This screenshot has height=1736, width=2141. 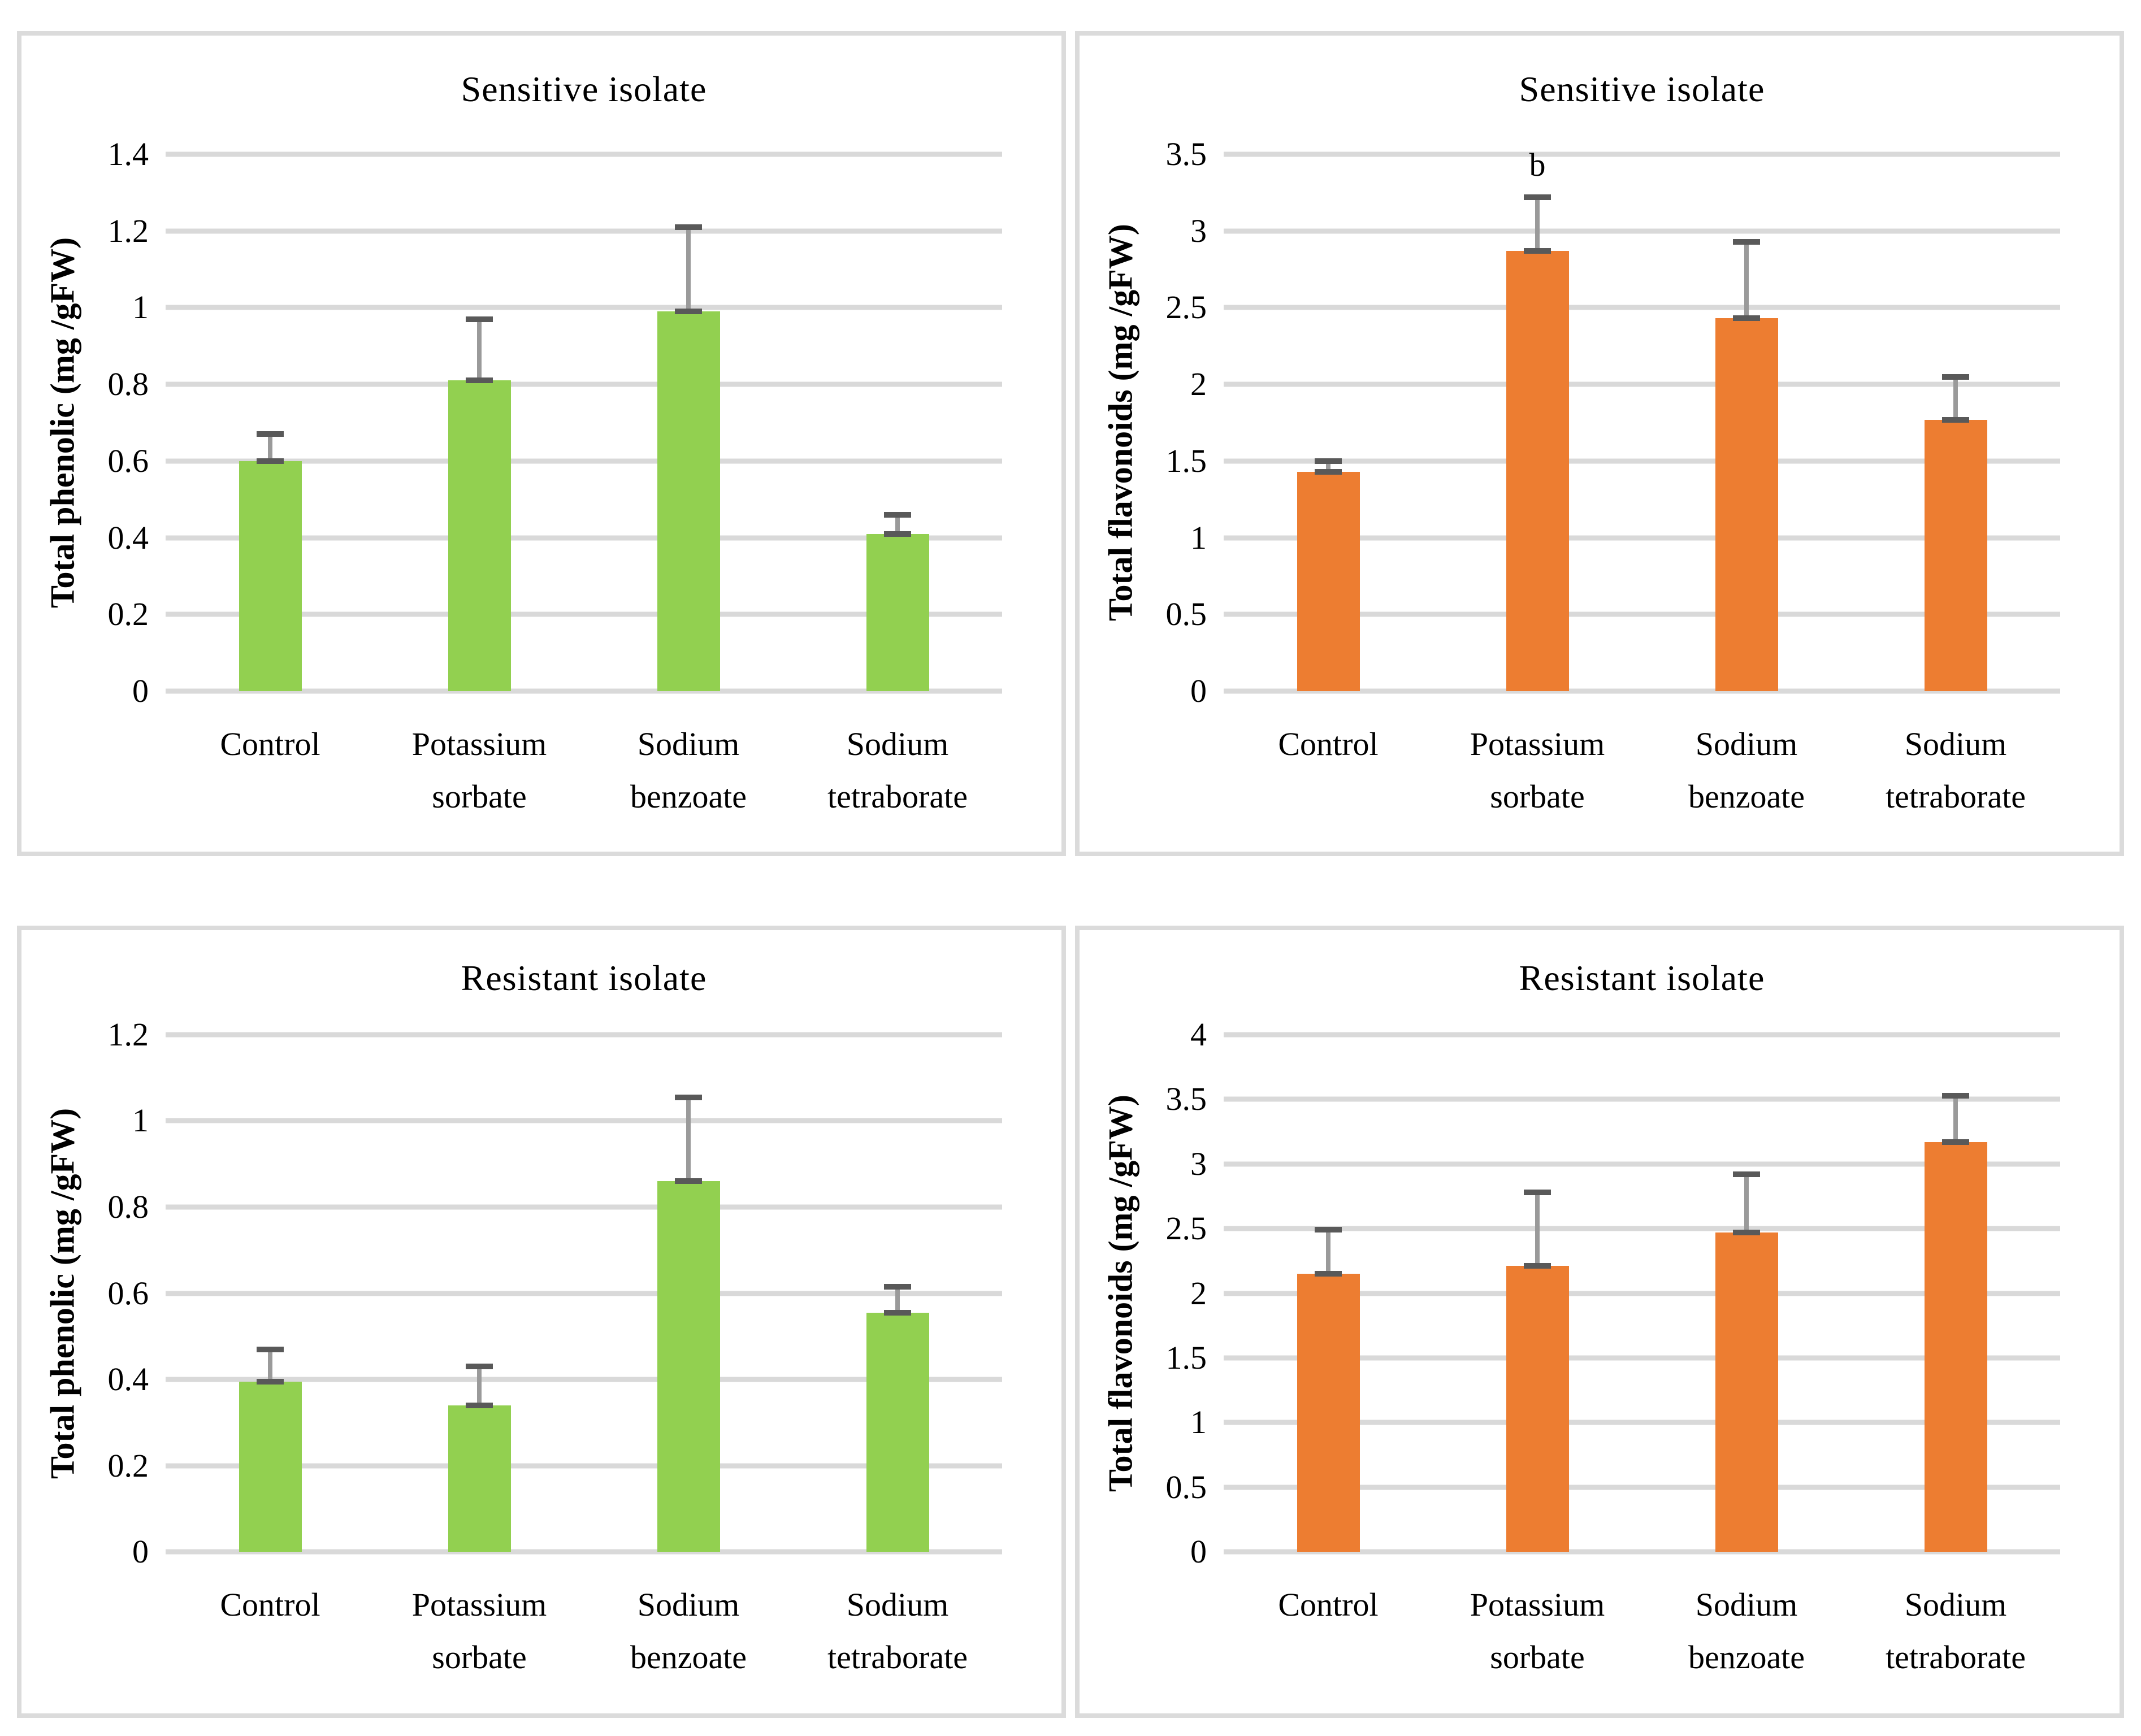 What do you see at coordinates (128, 1465) in the screenshot?
I see `y-tick-label: 0.2` at bounding box center [128, 1465].